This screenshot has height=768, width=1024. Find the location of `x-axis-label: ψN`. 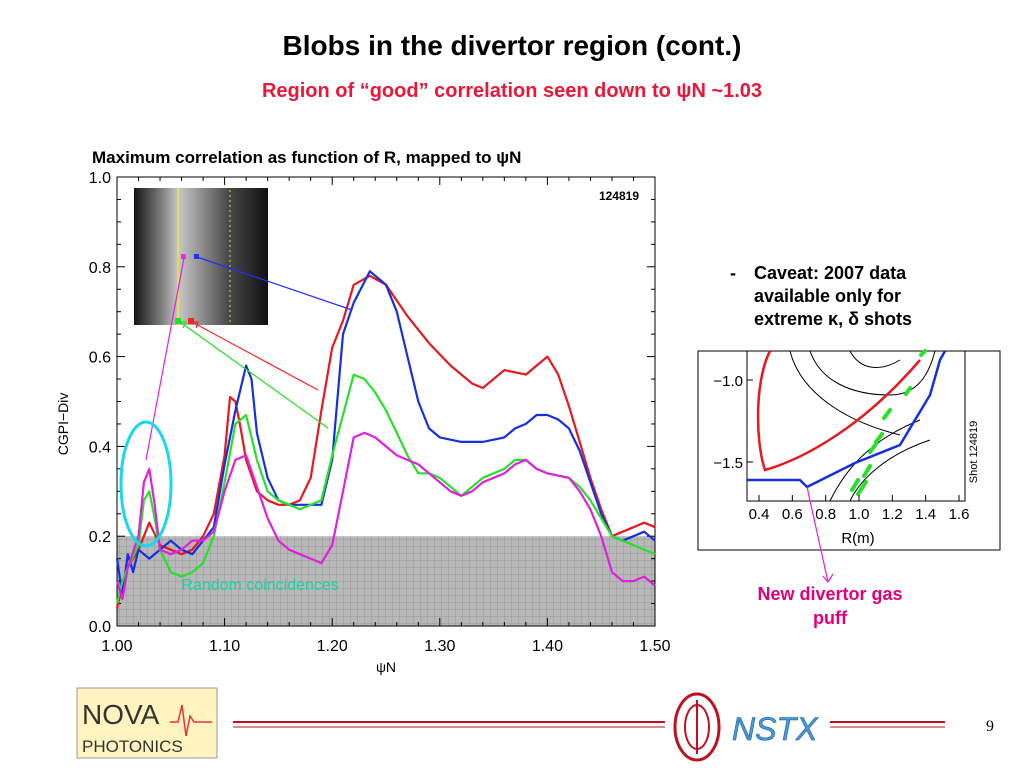

x-axis-label: ψN is located at coordinates (386, 667).